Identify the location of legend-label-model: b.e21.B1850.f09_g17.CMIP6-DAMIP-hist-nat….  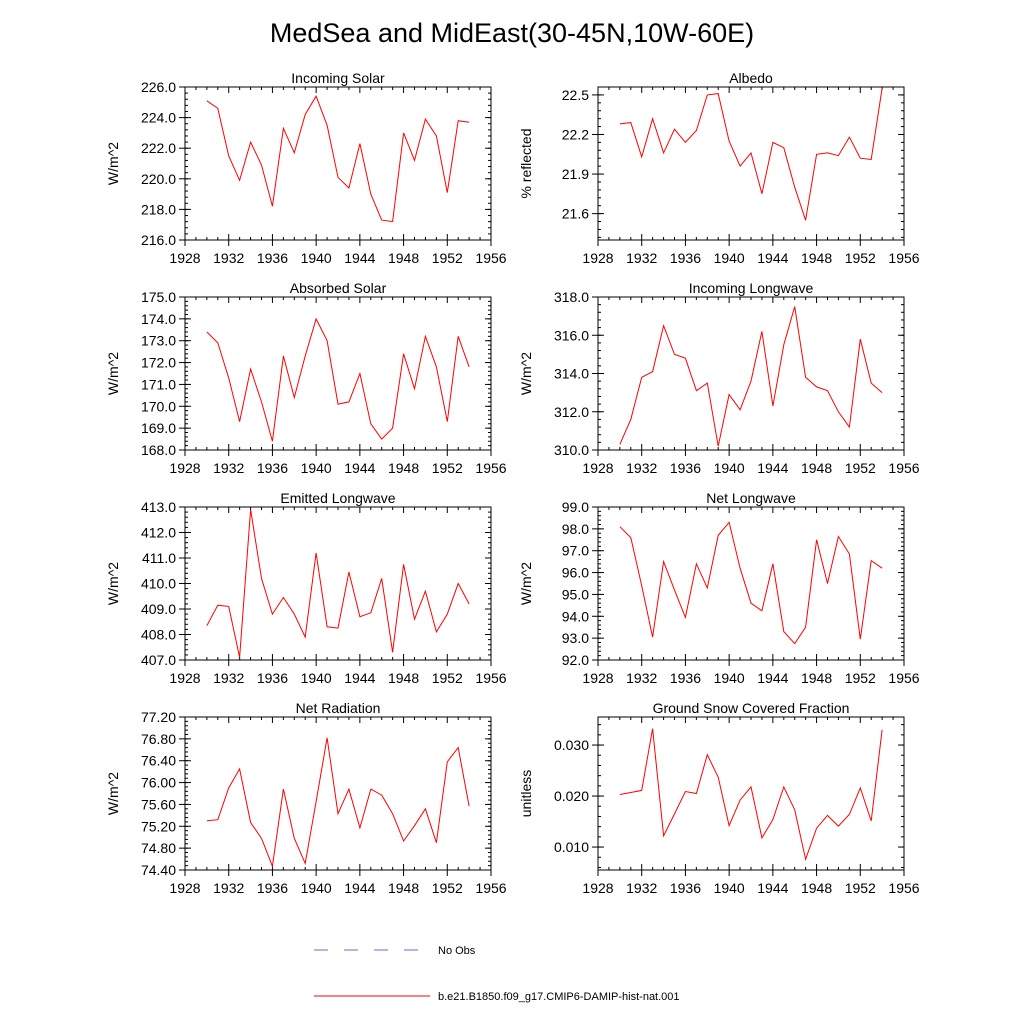
(559, 997).